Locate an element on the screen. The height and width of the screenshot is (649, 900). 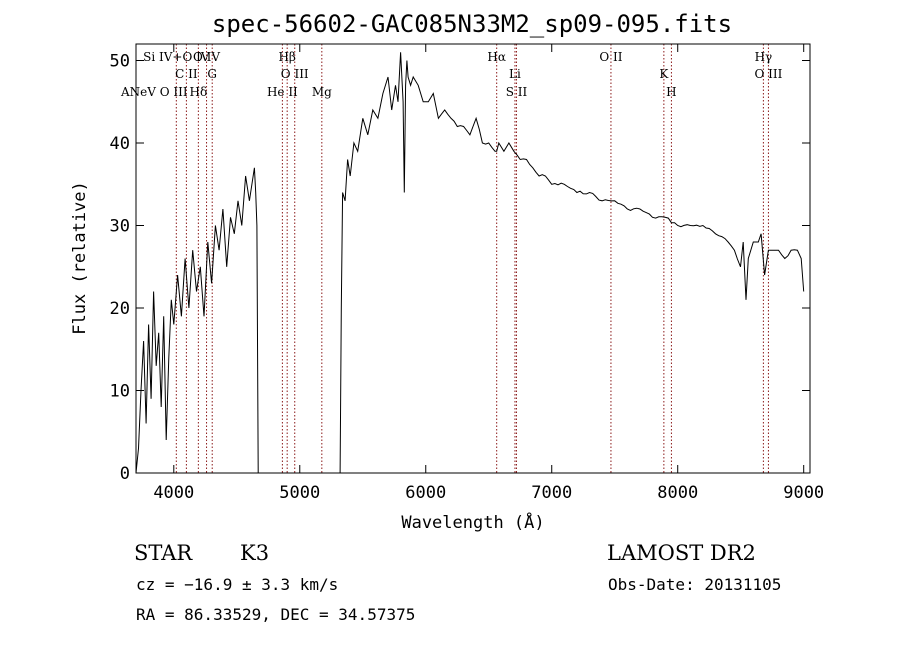
x-tick-label: 7000 is located at coordinates (551, 493).